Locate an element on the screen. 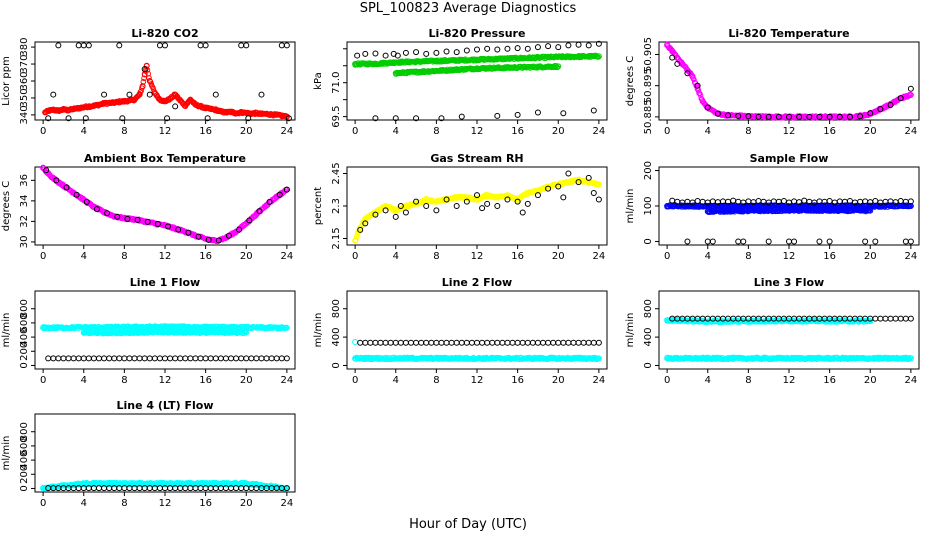 The width and height of the screenshot is (936, 540). y-tick-label: 2.3 is located at coordinates (336, 206).